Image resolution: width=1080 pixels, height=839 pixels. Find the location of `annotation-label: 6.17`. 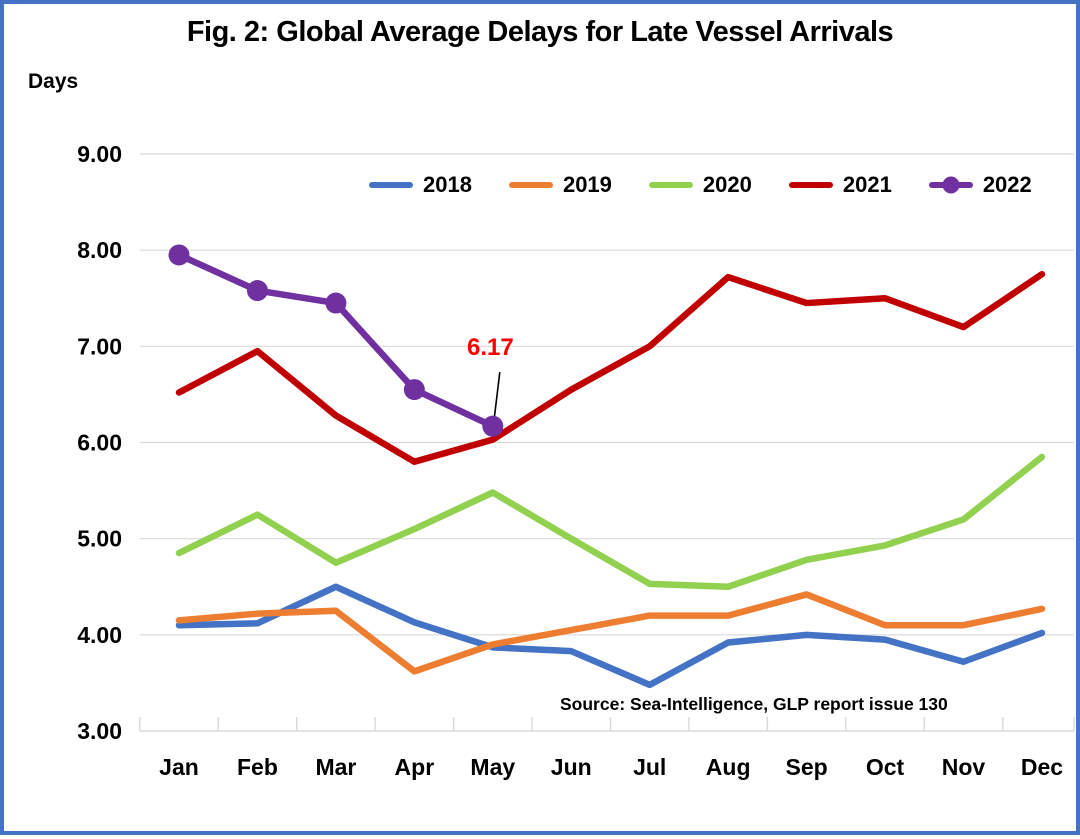

annotation-label: 6.17 is located at coordinates (490, 347).